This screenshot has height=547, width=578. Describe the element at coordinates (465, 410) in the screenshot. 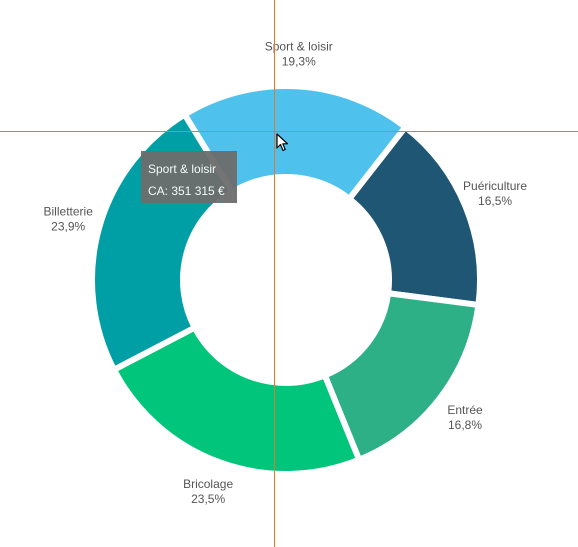

I see `slice-name-entree: Entrée` at that location.